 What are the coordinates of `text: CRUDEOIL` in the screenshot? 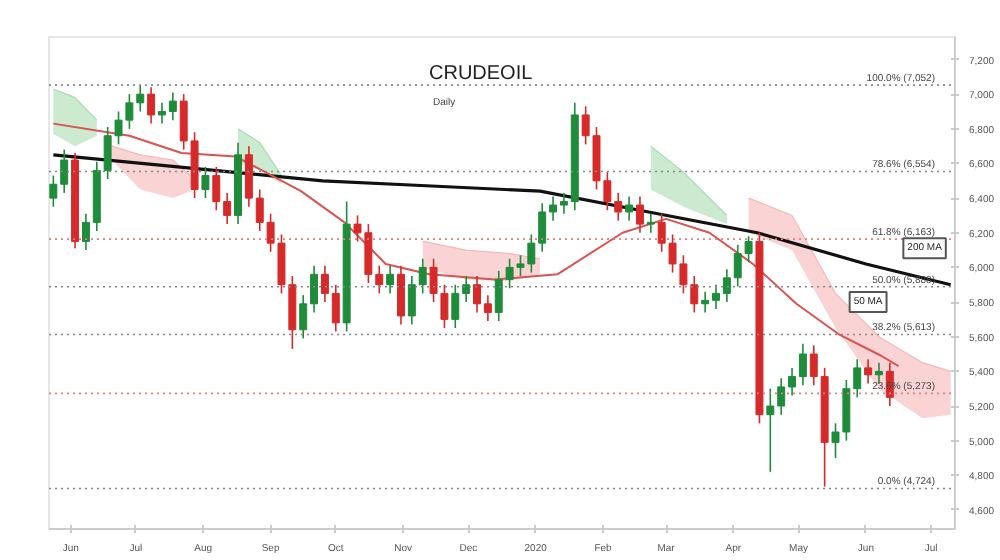 It's located at (481, 74).